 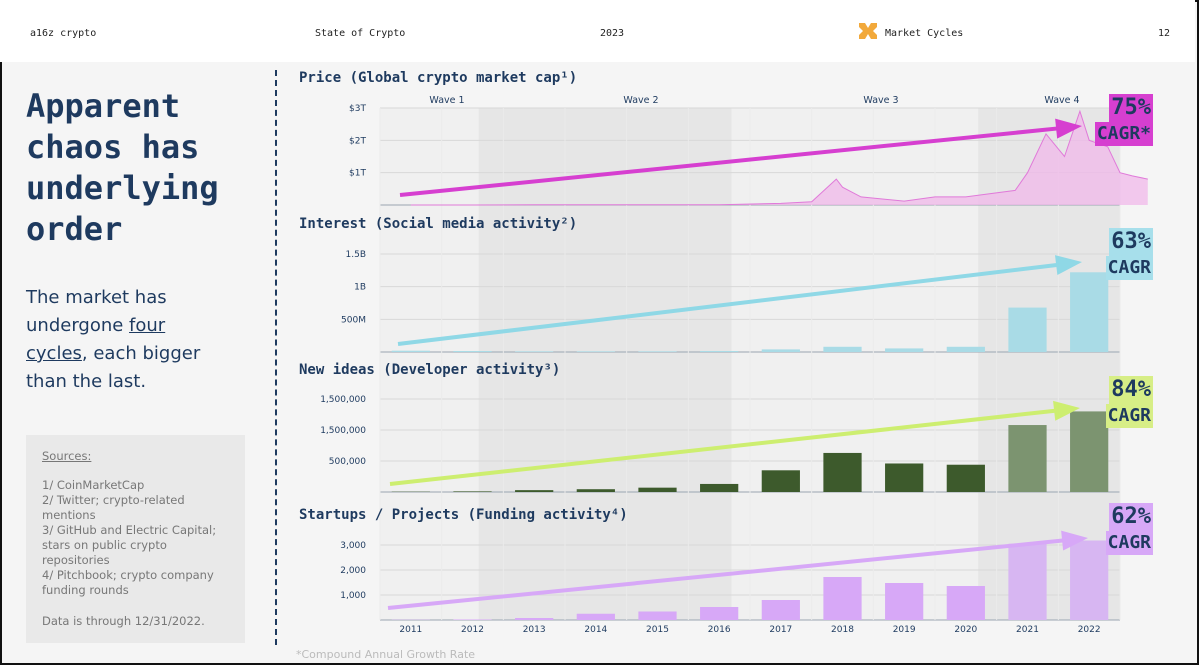 What do you see at coordinates (1068, 128) in the screenshot?
I see `price-trend-arrow-head` at bounding box center [1068, 128].